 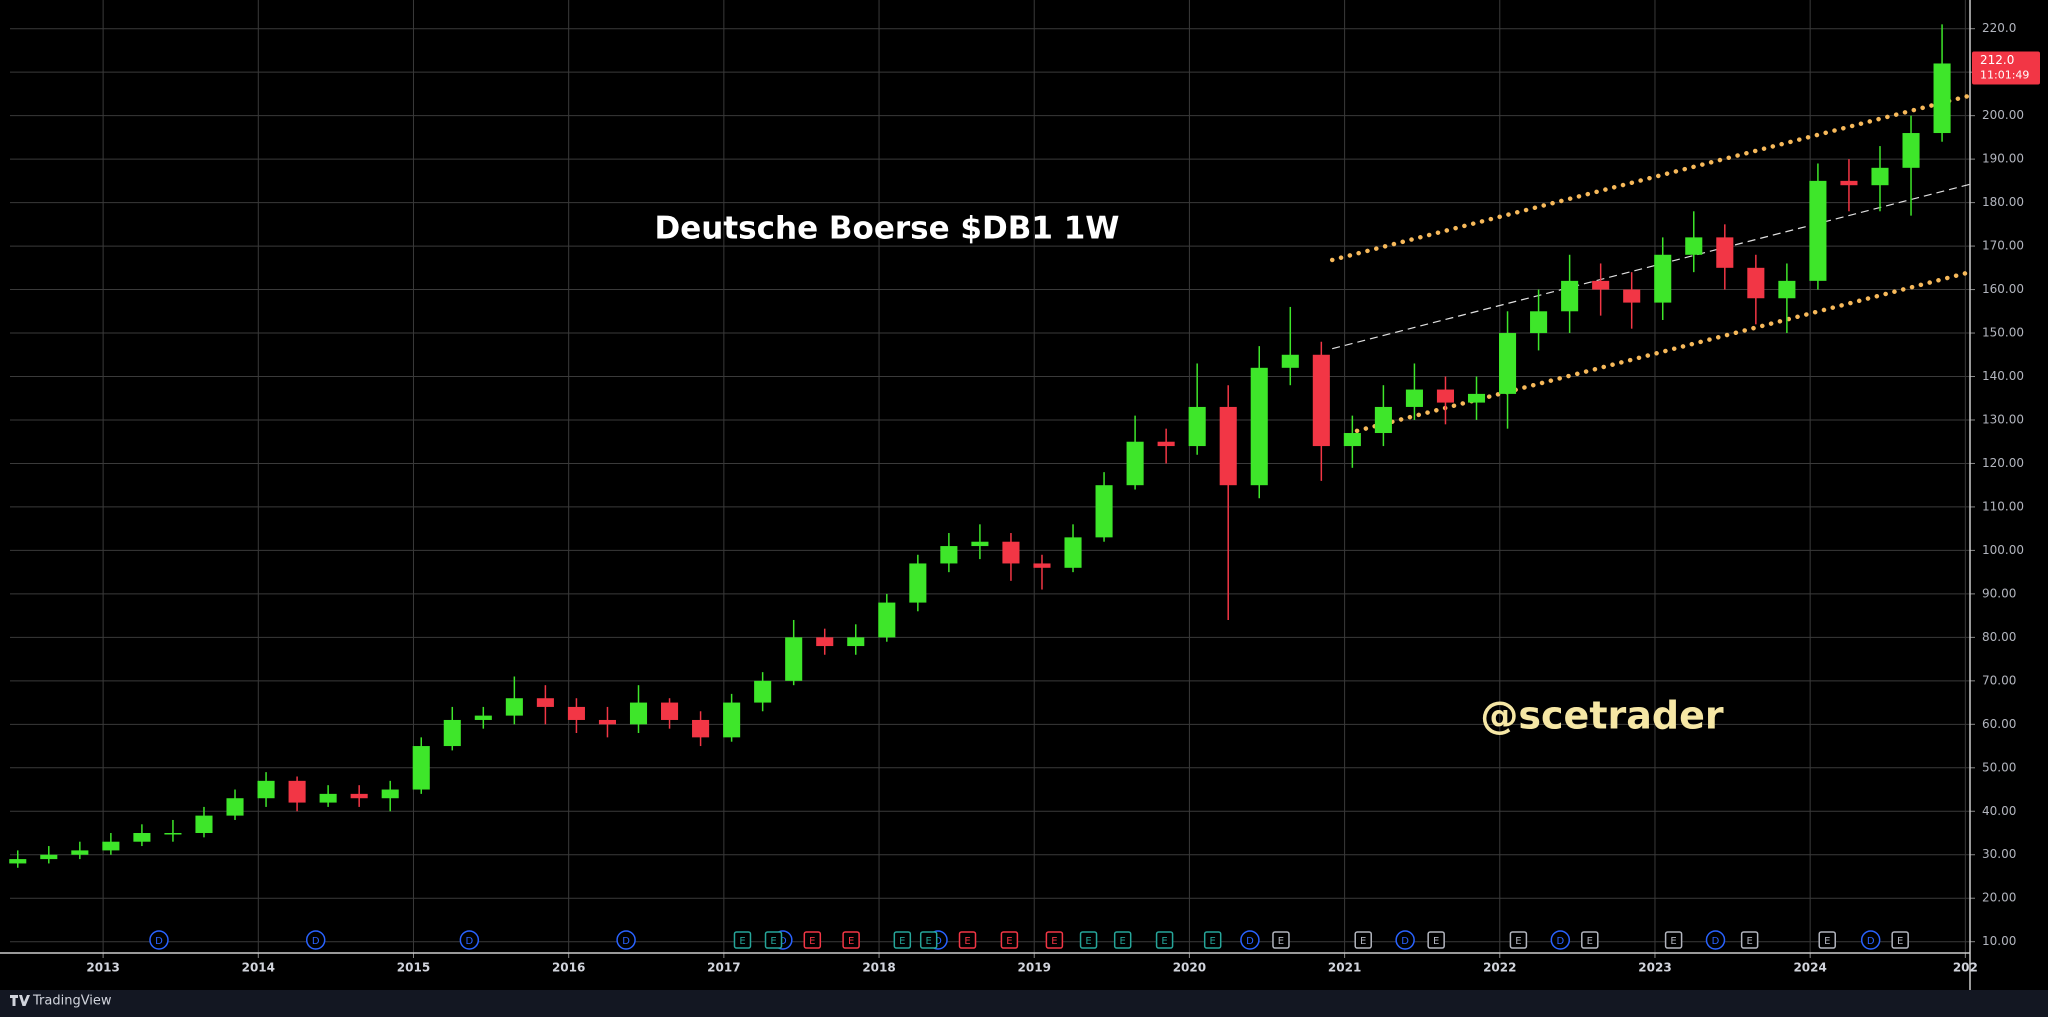 I want to click on x-tick-label: 2024, so click(x=1809, y=968).